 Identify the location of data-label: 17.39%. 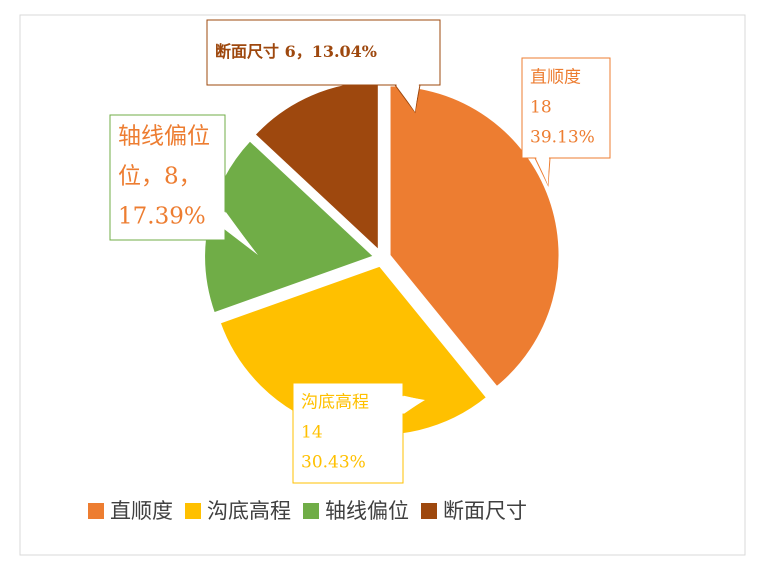
(162, 217).